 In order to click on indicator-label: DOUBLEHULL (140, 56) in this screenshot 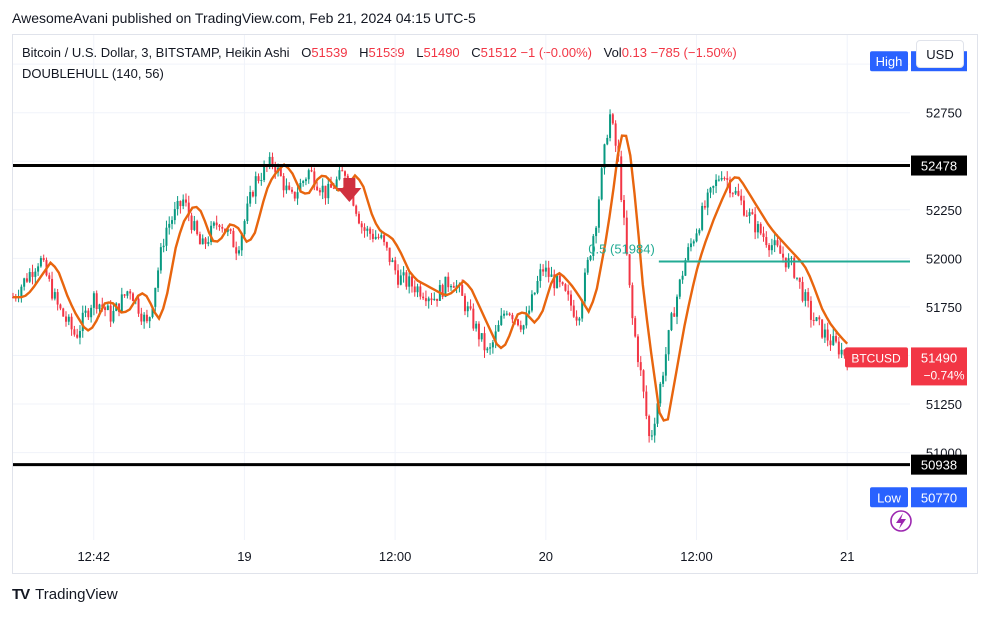, I will do `click(93, 73)`.